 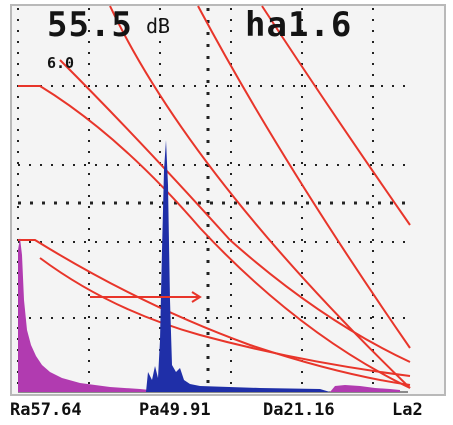 I want to click on da-readout: Da21.16, so click(x=299, y=410).